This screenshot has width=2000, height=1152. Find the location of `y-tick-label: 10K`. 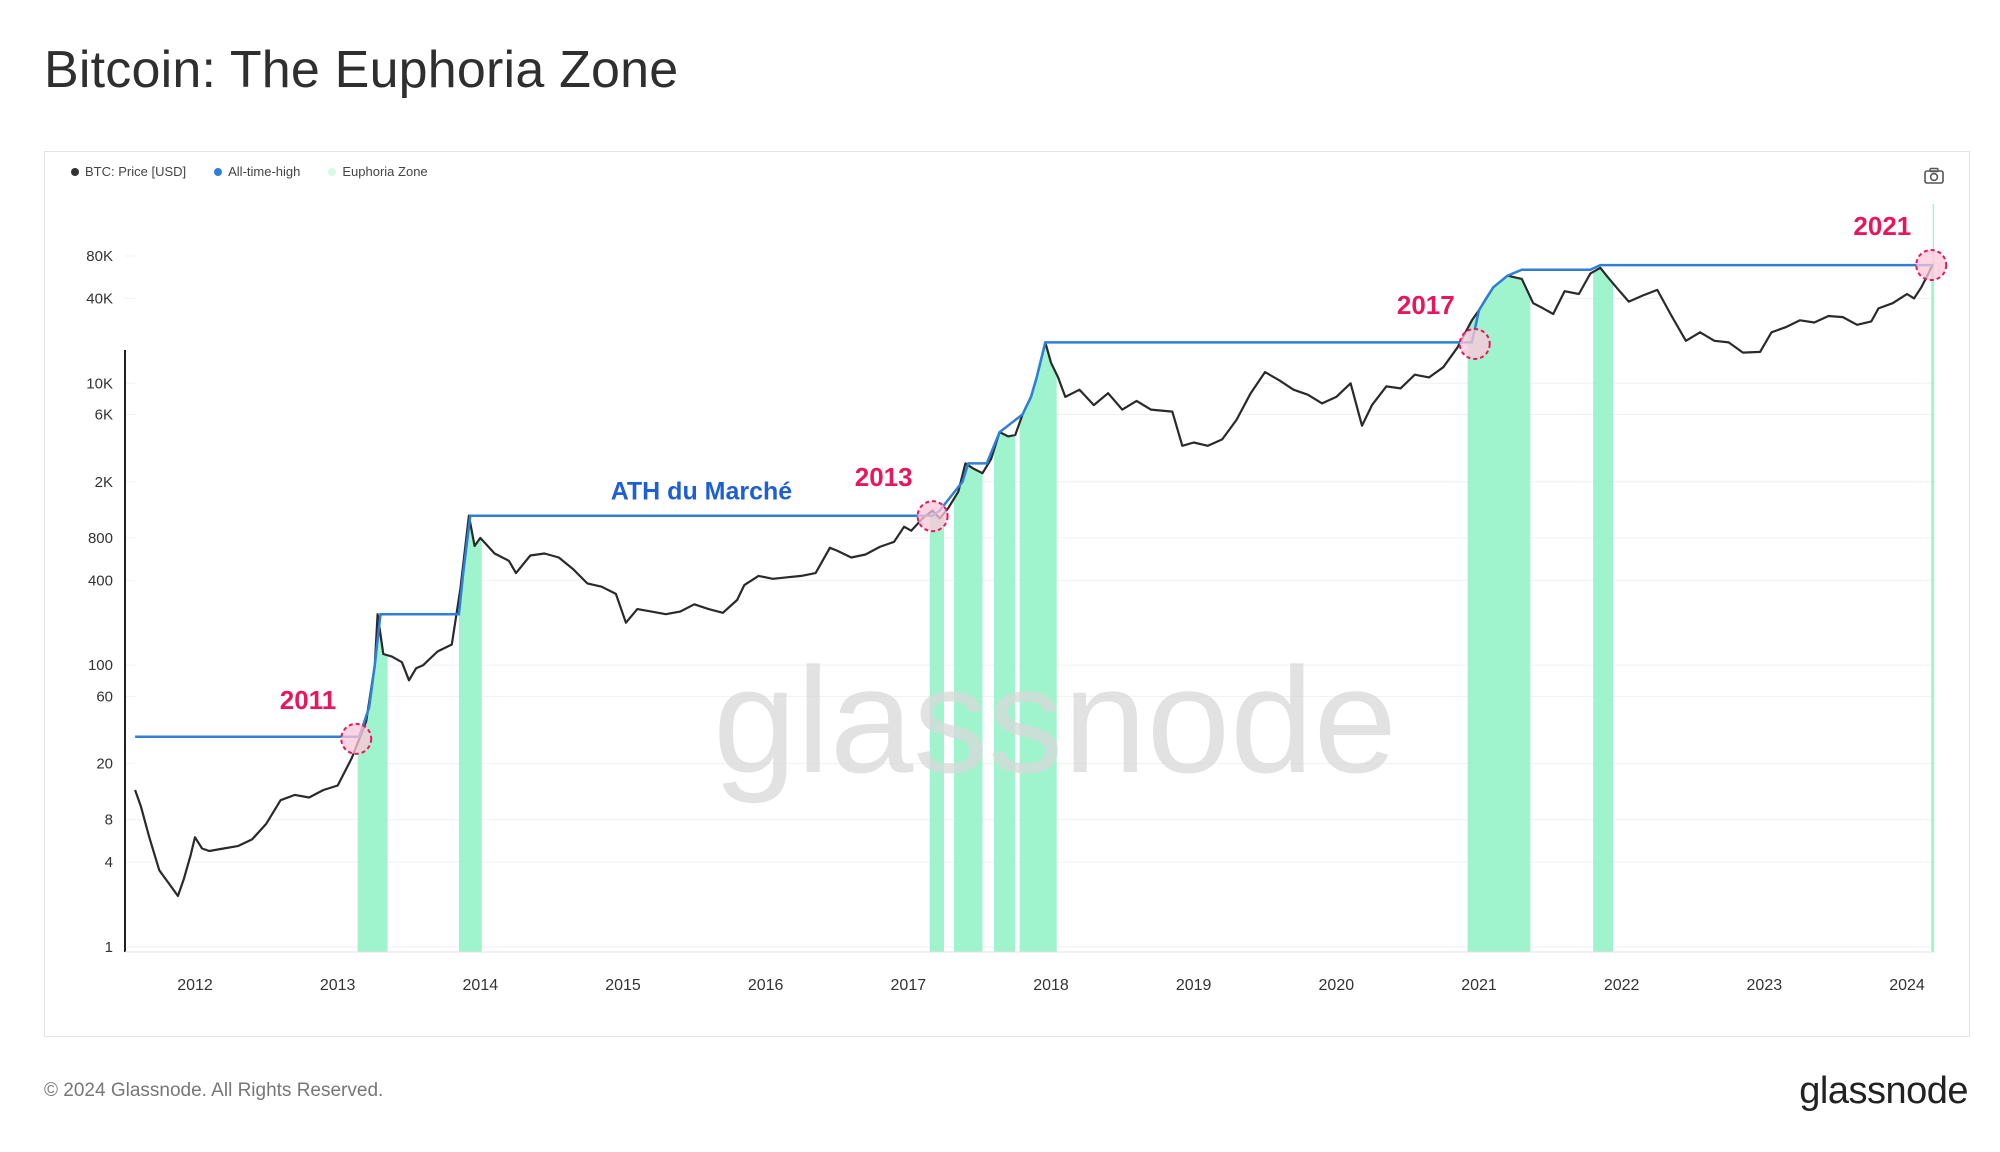

y-tick-label: 10K is located at coordinates (99, 383).